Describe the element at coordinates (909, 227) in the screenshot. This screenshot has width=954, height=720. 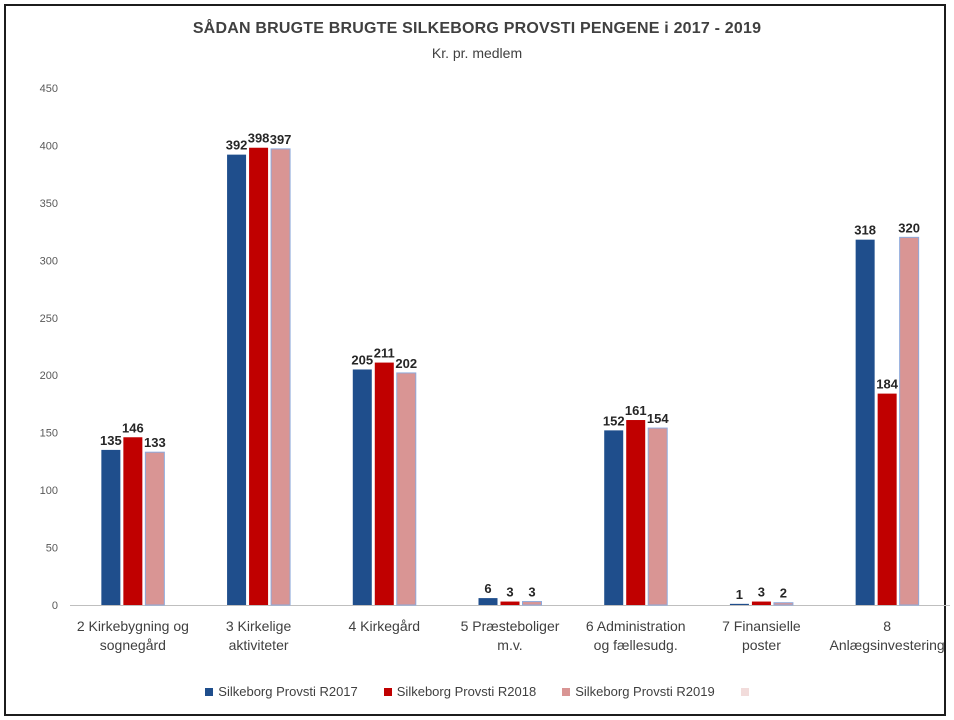
I see `data-label: 320` at that location.